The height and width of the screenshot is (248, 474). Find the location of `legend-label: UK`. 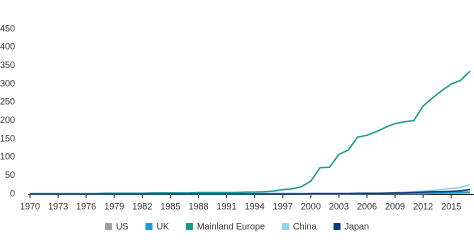

legend-label: UK is located at coordinates (162, 226).